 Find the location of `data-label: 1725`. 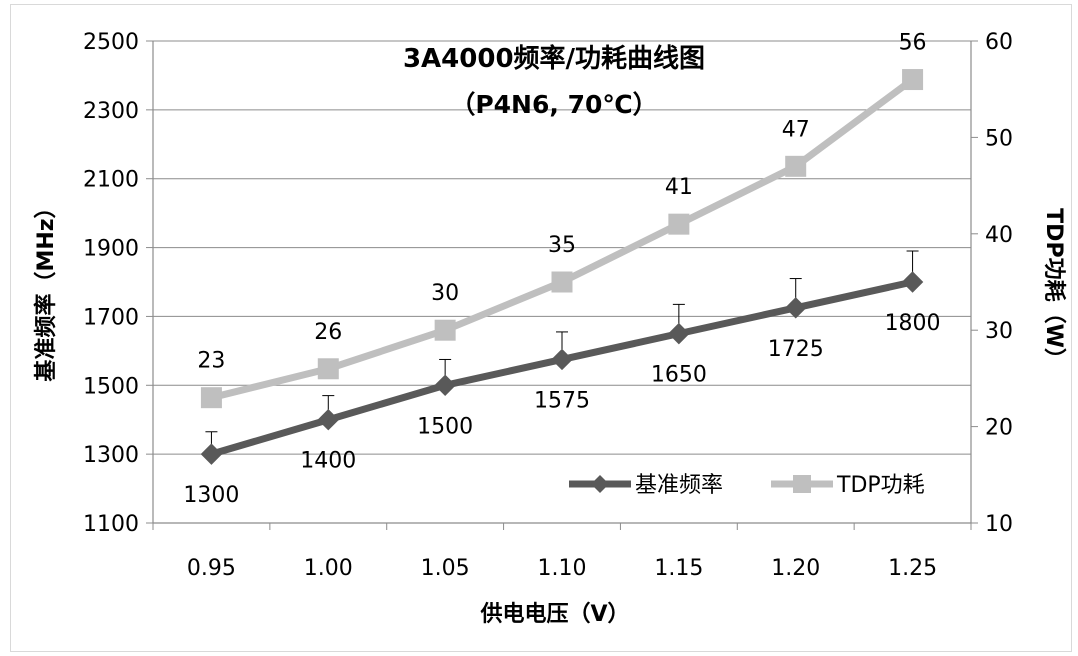

data-label: 1725 is located at coordinates (796, 349).